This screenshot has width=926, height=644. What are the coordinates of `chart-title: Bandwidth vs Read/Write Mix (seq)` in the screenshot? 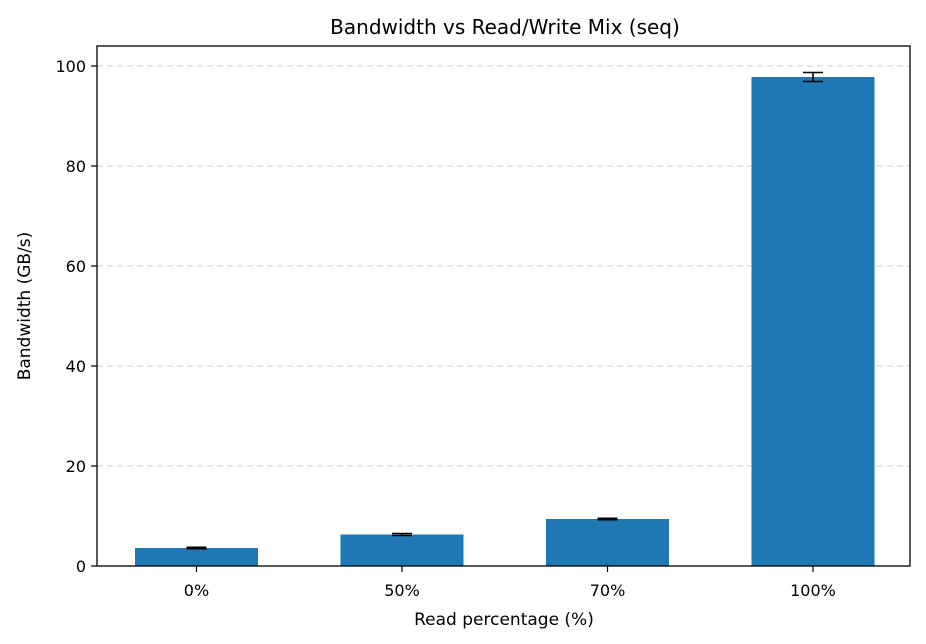 It's located at (505, 27).